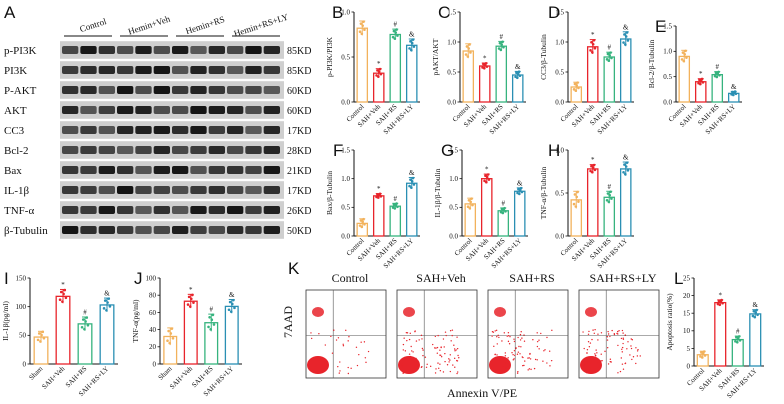 The image size is (784, 404). Describe the element at coordinates (345, 179) in the screenshot. I see `y-tick-label: 1.0` at that location.